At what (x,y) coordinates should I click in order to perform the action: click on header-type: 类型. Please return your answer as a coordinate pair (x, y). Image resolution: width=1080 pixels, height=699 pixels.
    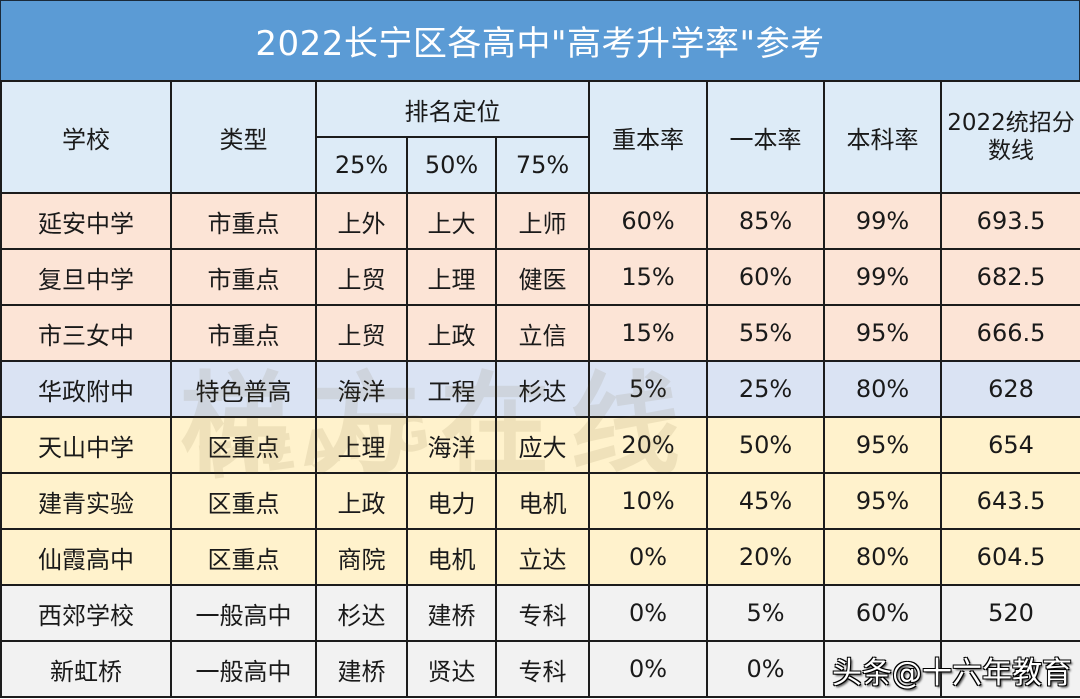
    Looking at the image, I should click on (243, 137).